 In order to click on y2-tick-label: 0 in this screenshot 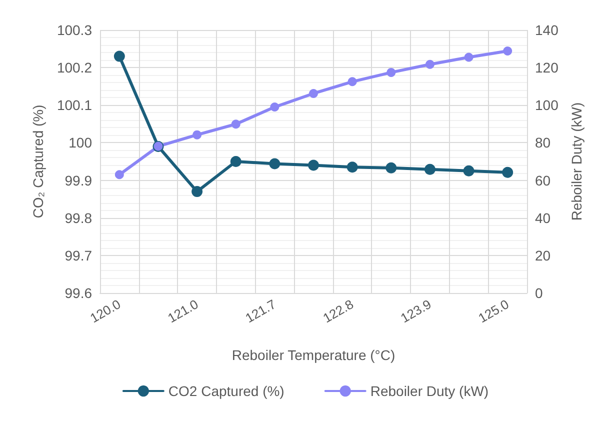, I will do `click(539, 293)`.